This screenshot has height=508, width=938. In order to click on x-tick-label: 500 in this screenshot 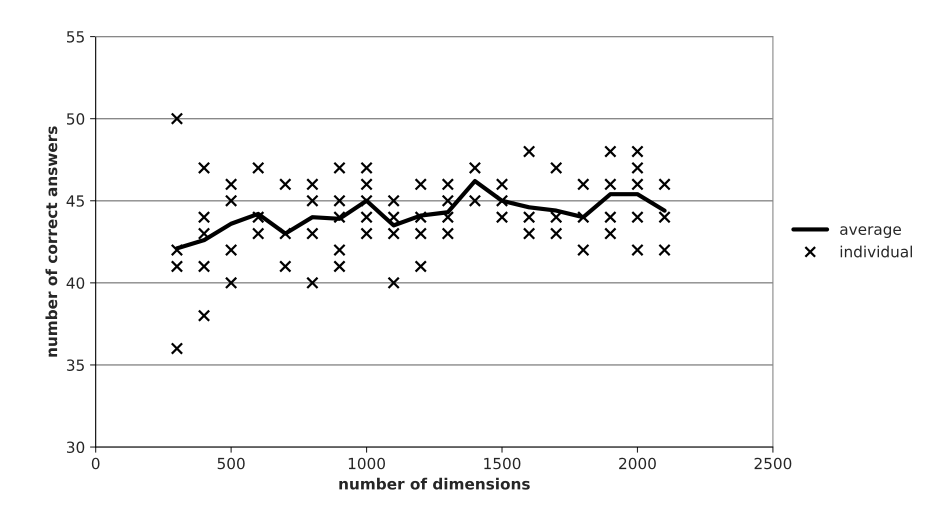, I will do `click(231, 464)`.